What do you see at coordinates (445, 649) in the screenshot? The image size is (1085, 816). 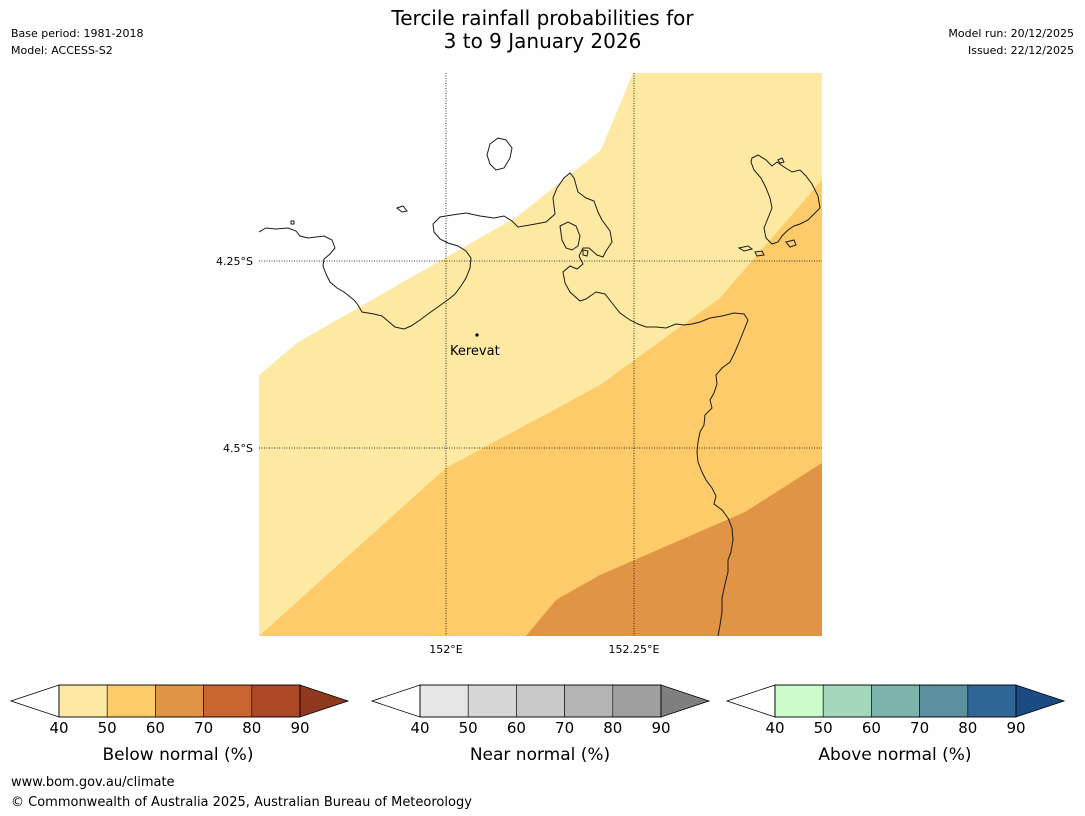 I see `lon-label: 152°E` at bounding box center [445, 649].